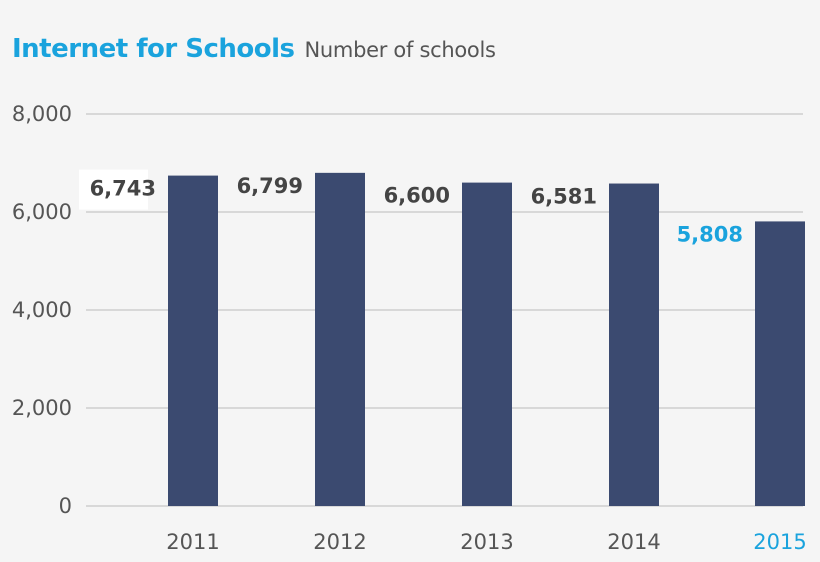 This screenshot has width=820, height=562. I want to click on y-tick-label: 0, so click(65, 506).